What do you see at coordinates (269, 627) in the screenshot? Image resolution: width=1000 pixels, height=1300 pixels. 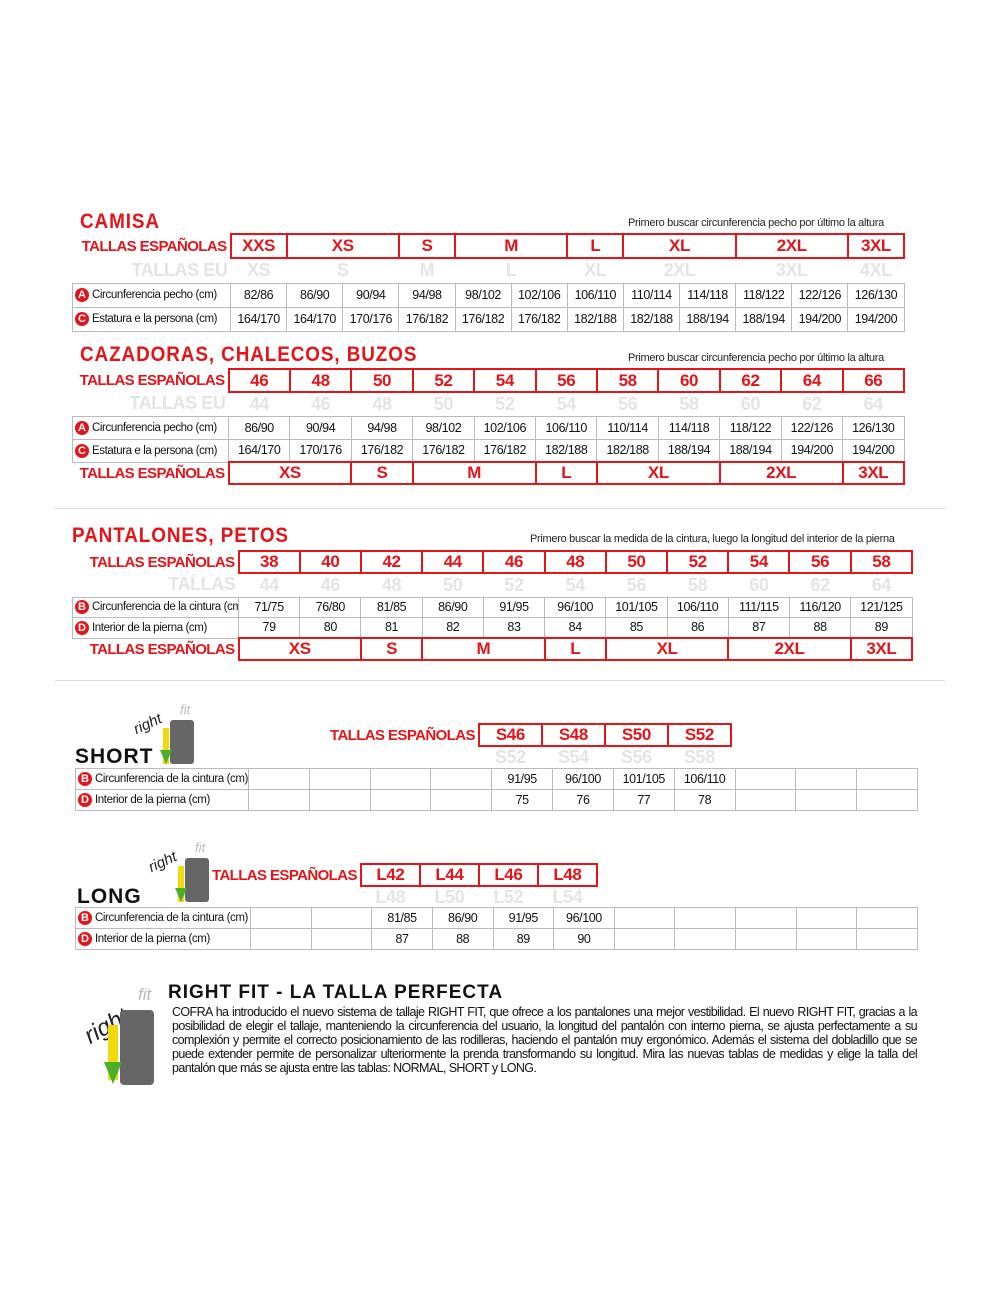 I see `size-cell: 79` at bounding box center [269, 627].